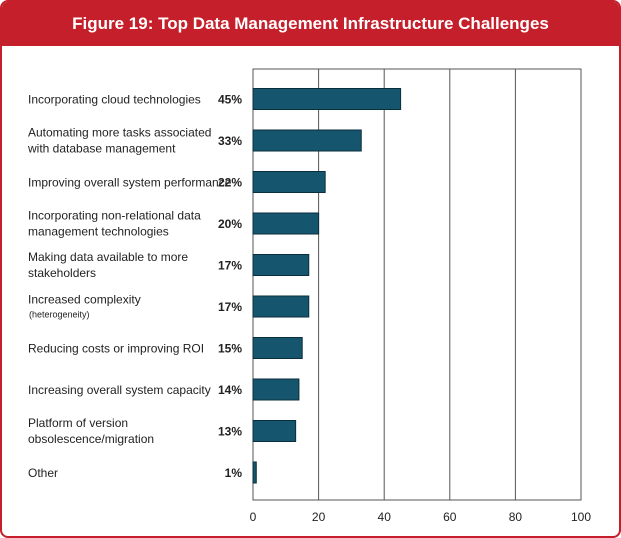  I want to click on category-label: Increasing overall system capacity, so click(119, 390).